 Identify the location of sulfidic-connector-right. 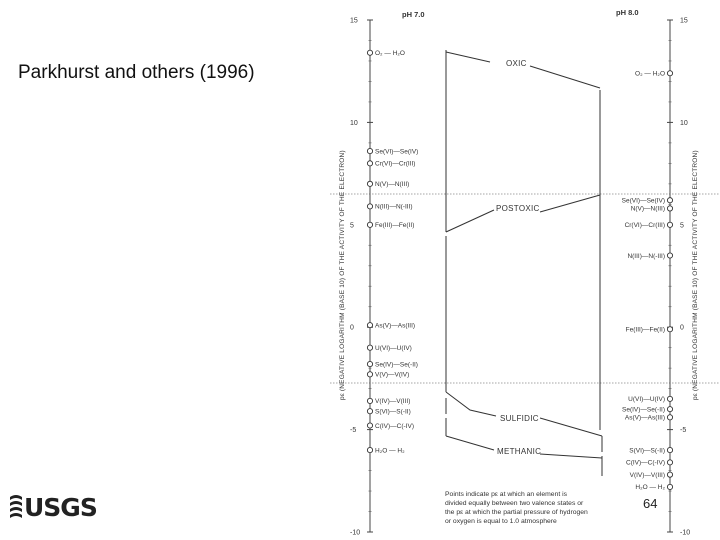
(571, 427).